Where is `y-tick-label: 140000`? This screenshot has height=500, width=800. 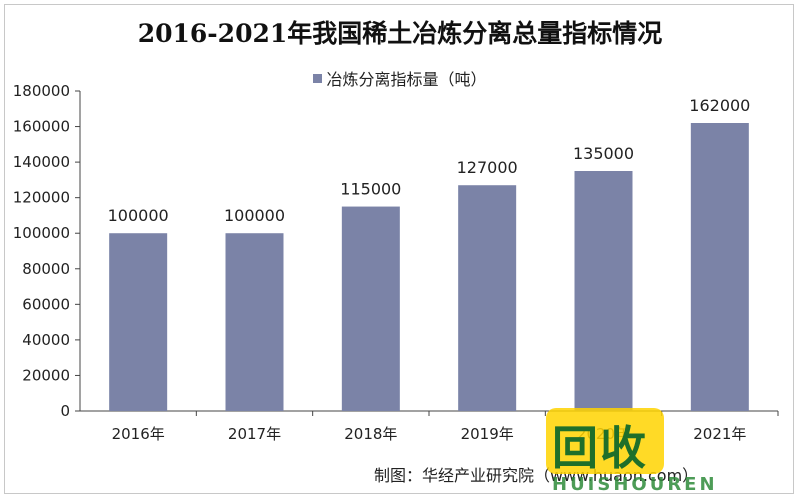
y-tick-label: 140000 is located at coordinates (41, 162).